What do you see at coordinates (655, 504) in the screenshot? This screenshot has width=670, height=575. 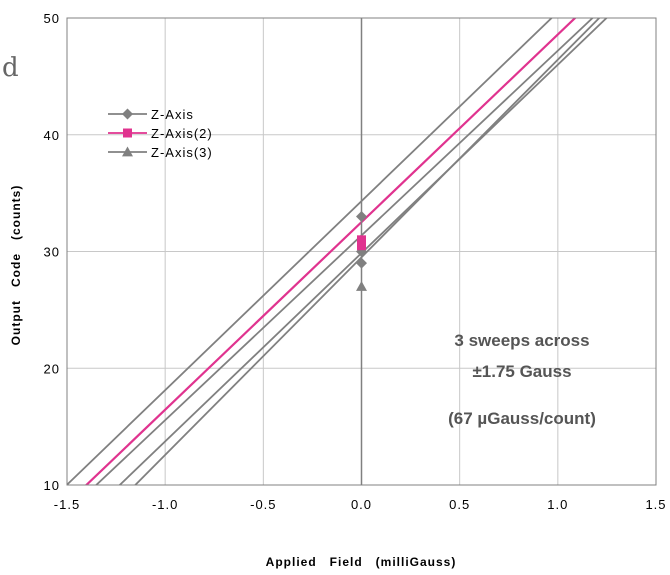 I see `x-tick-label: 1.5` at bounding box center [655, 504].